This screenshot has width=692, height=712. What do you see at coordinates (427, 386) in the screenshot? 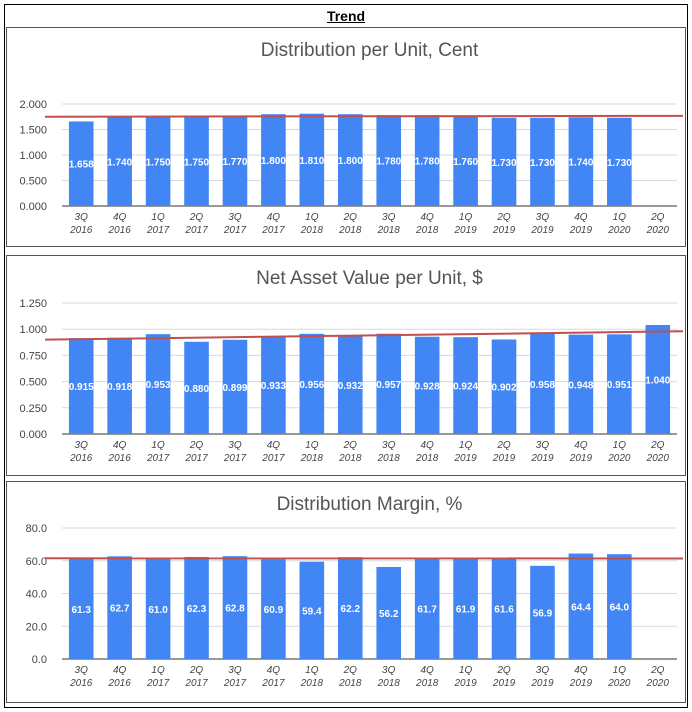
I see `data-label: 0.928` at bounding box center [427, 386].